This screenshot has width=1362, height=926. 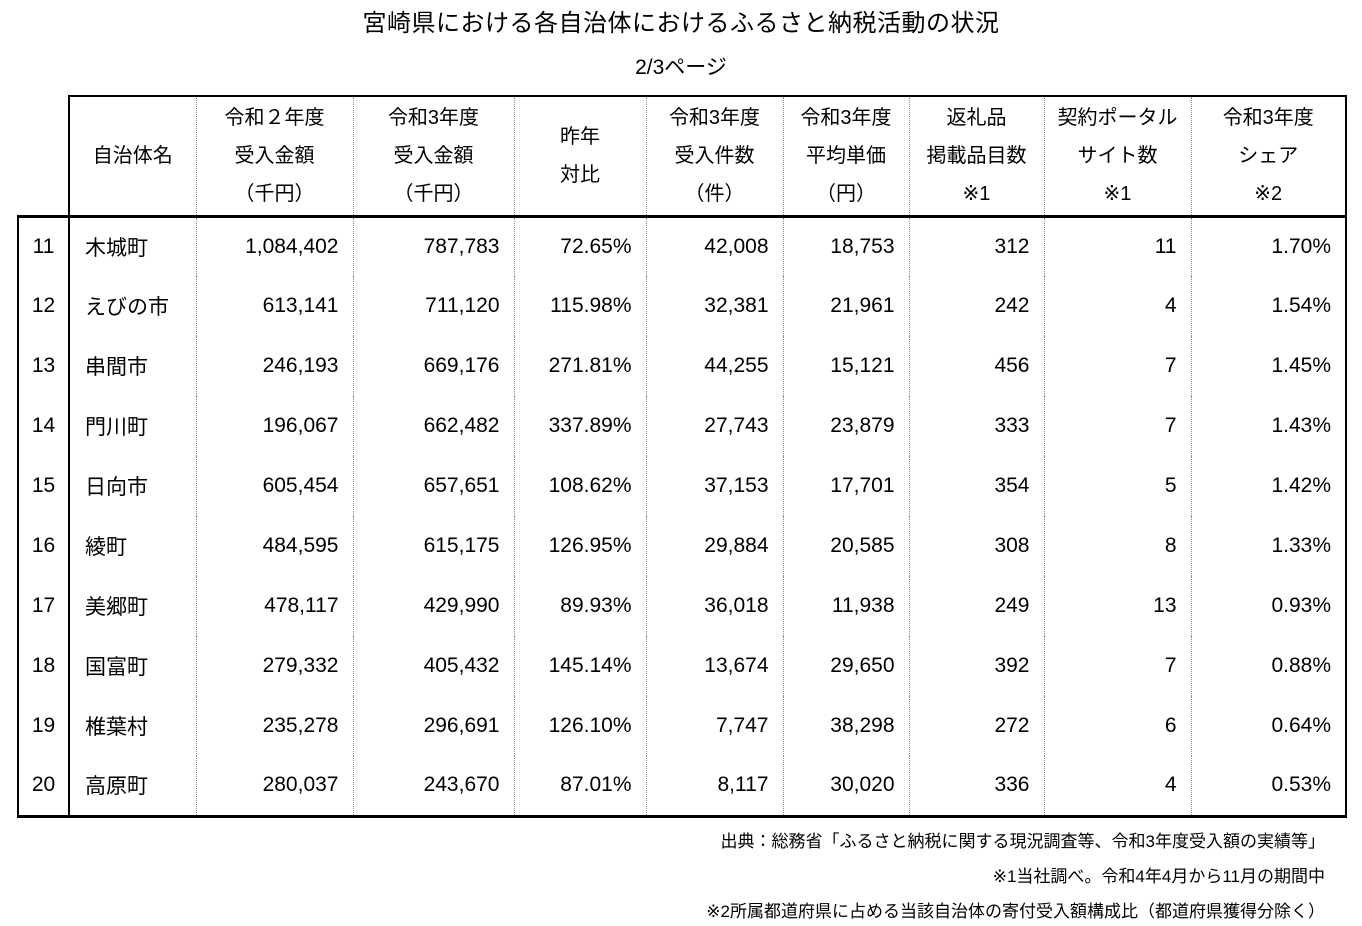 I want to click on r3_amount-cell: 405,432, so click(x=433, y=666).